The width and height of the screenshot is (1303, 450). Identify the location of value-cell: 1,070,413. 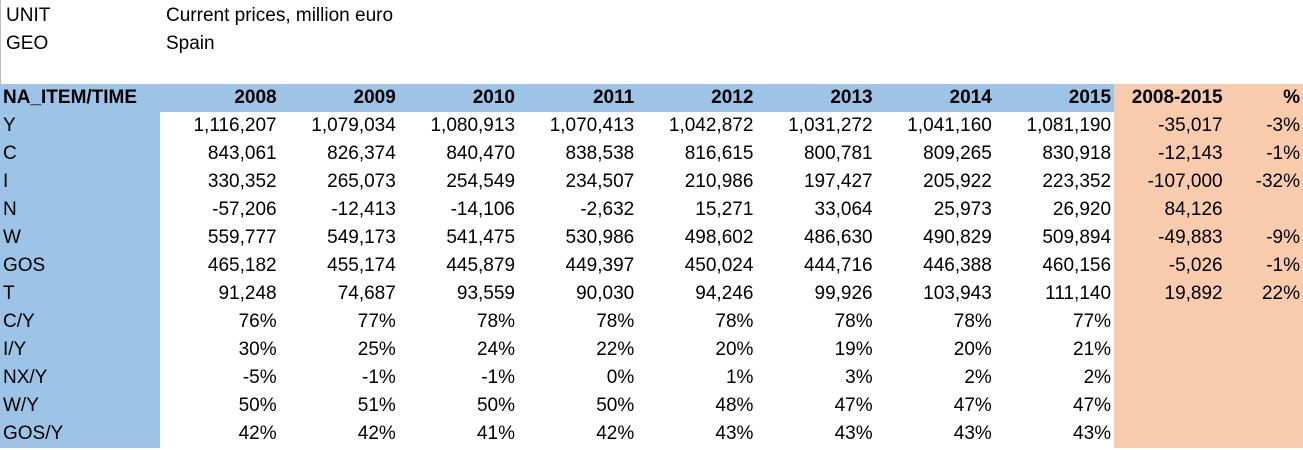
(592, 125).